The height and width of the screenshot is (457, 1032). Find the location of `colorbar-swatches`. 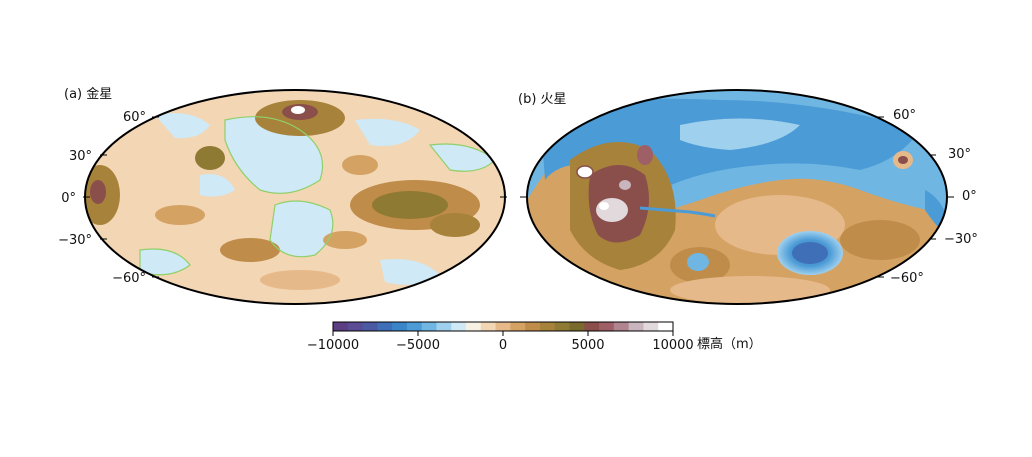

colorbar-swatches is located at coordinates (503, 326).